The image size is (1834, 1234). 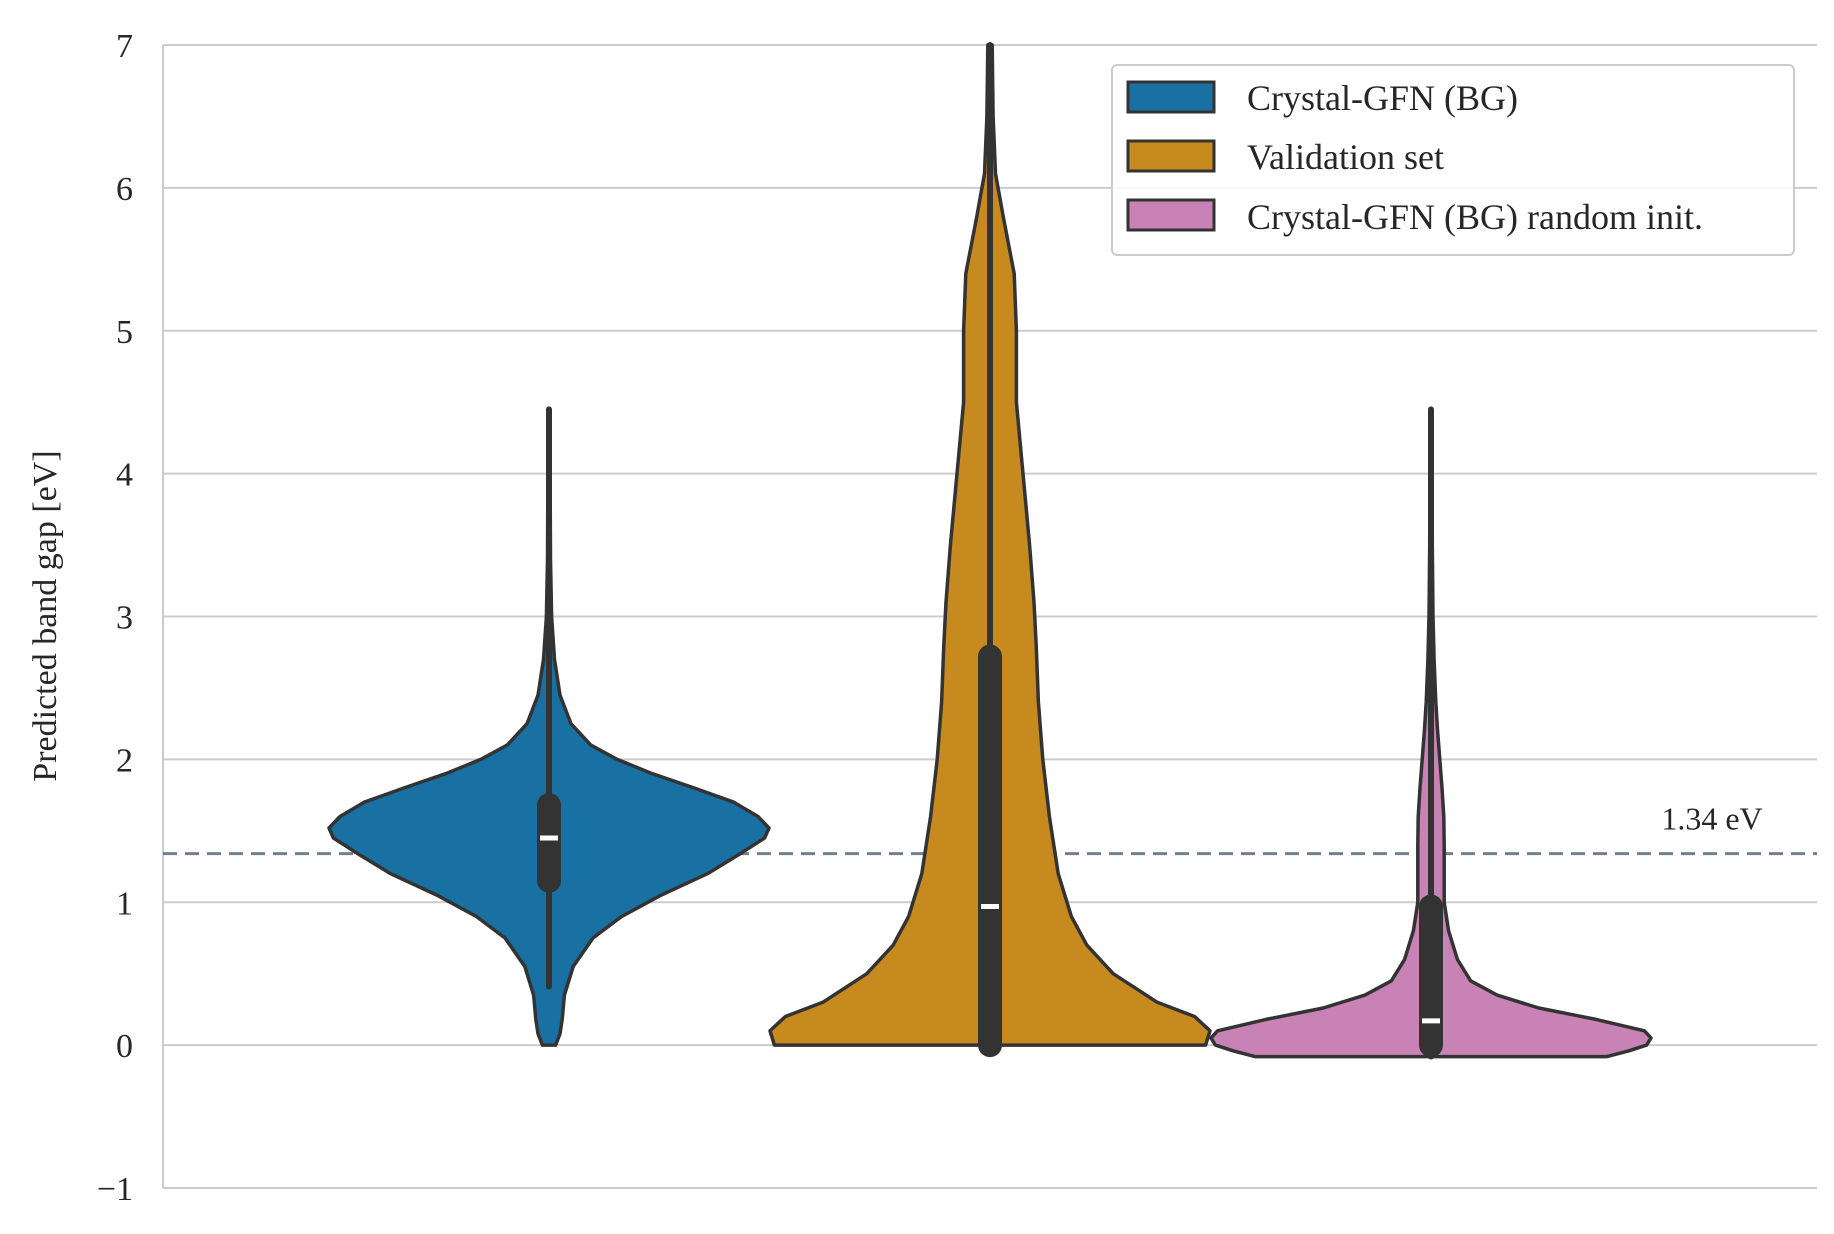 I want to click on legend-item: Crystal-GFN (BG) random init., so click(x=1414, y=217).